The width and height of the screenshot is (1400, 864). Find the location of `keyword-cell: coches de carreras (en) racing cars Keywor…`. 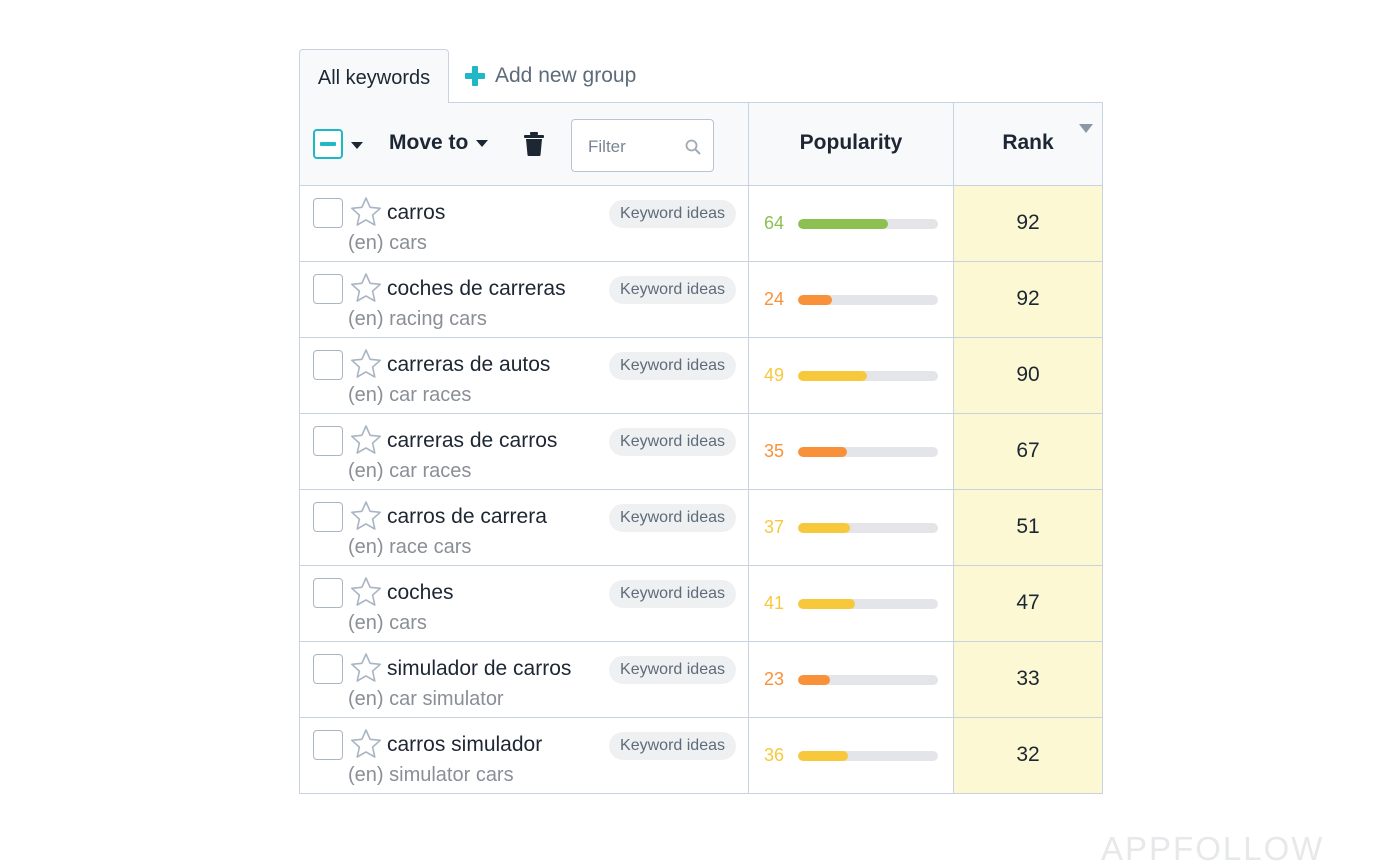

keyword-cell: coches de carreras (en) racing cars Keywor… is located at coordinates (524, 299).